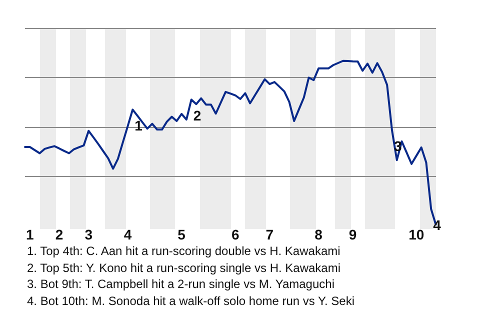  What do you see at coordinates (184, 251) in the screenshot?
I see `text: 1. Top 4th: C. Aan hit a run-scoring double vs H. Kawakami` at bounding box center [184, 251].